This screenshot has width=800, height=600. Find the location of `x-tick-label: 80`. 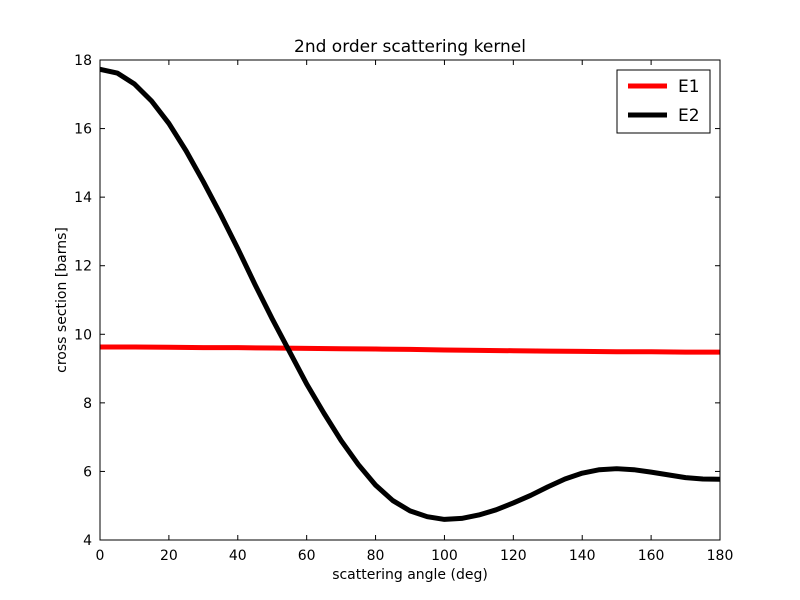

x-tick-label: 80 is located at coordinates (376, 556).